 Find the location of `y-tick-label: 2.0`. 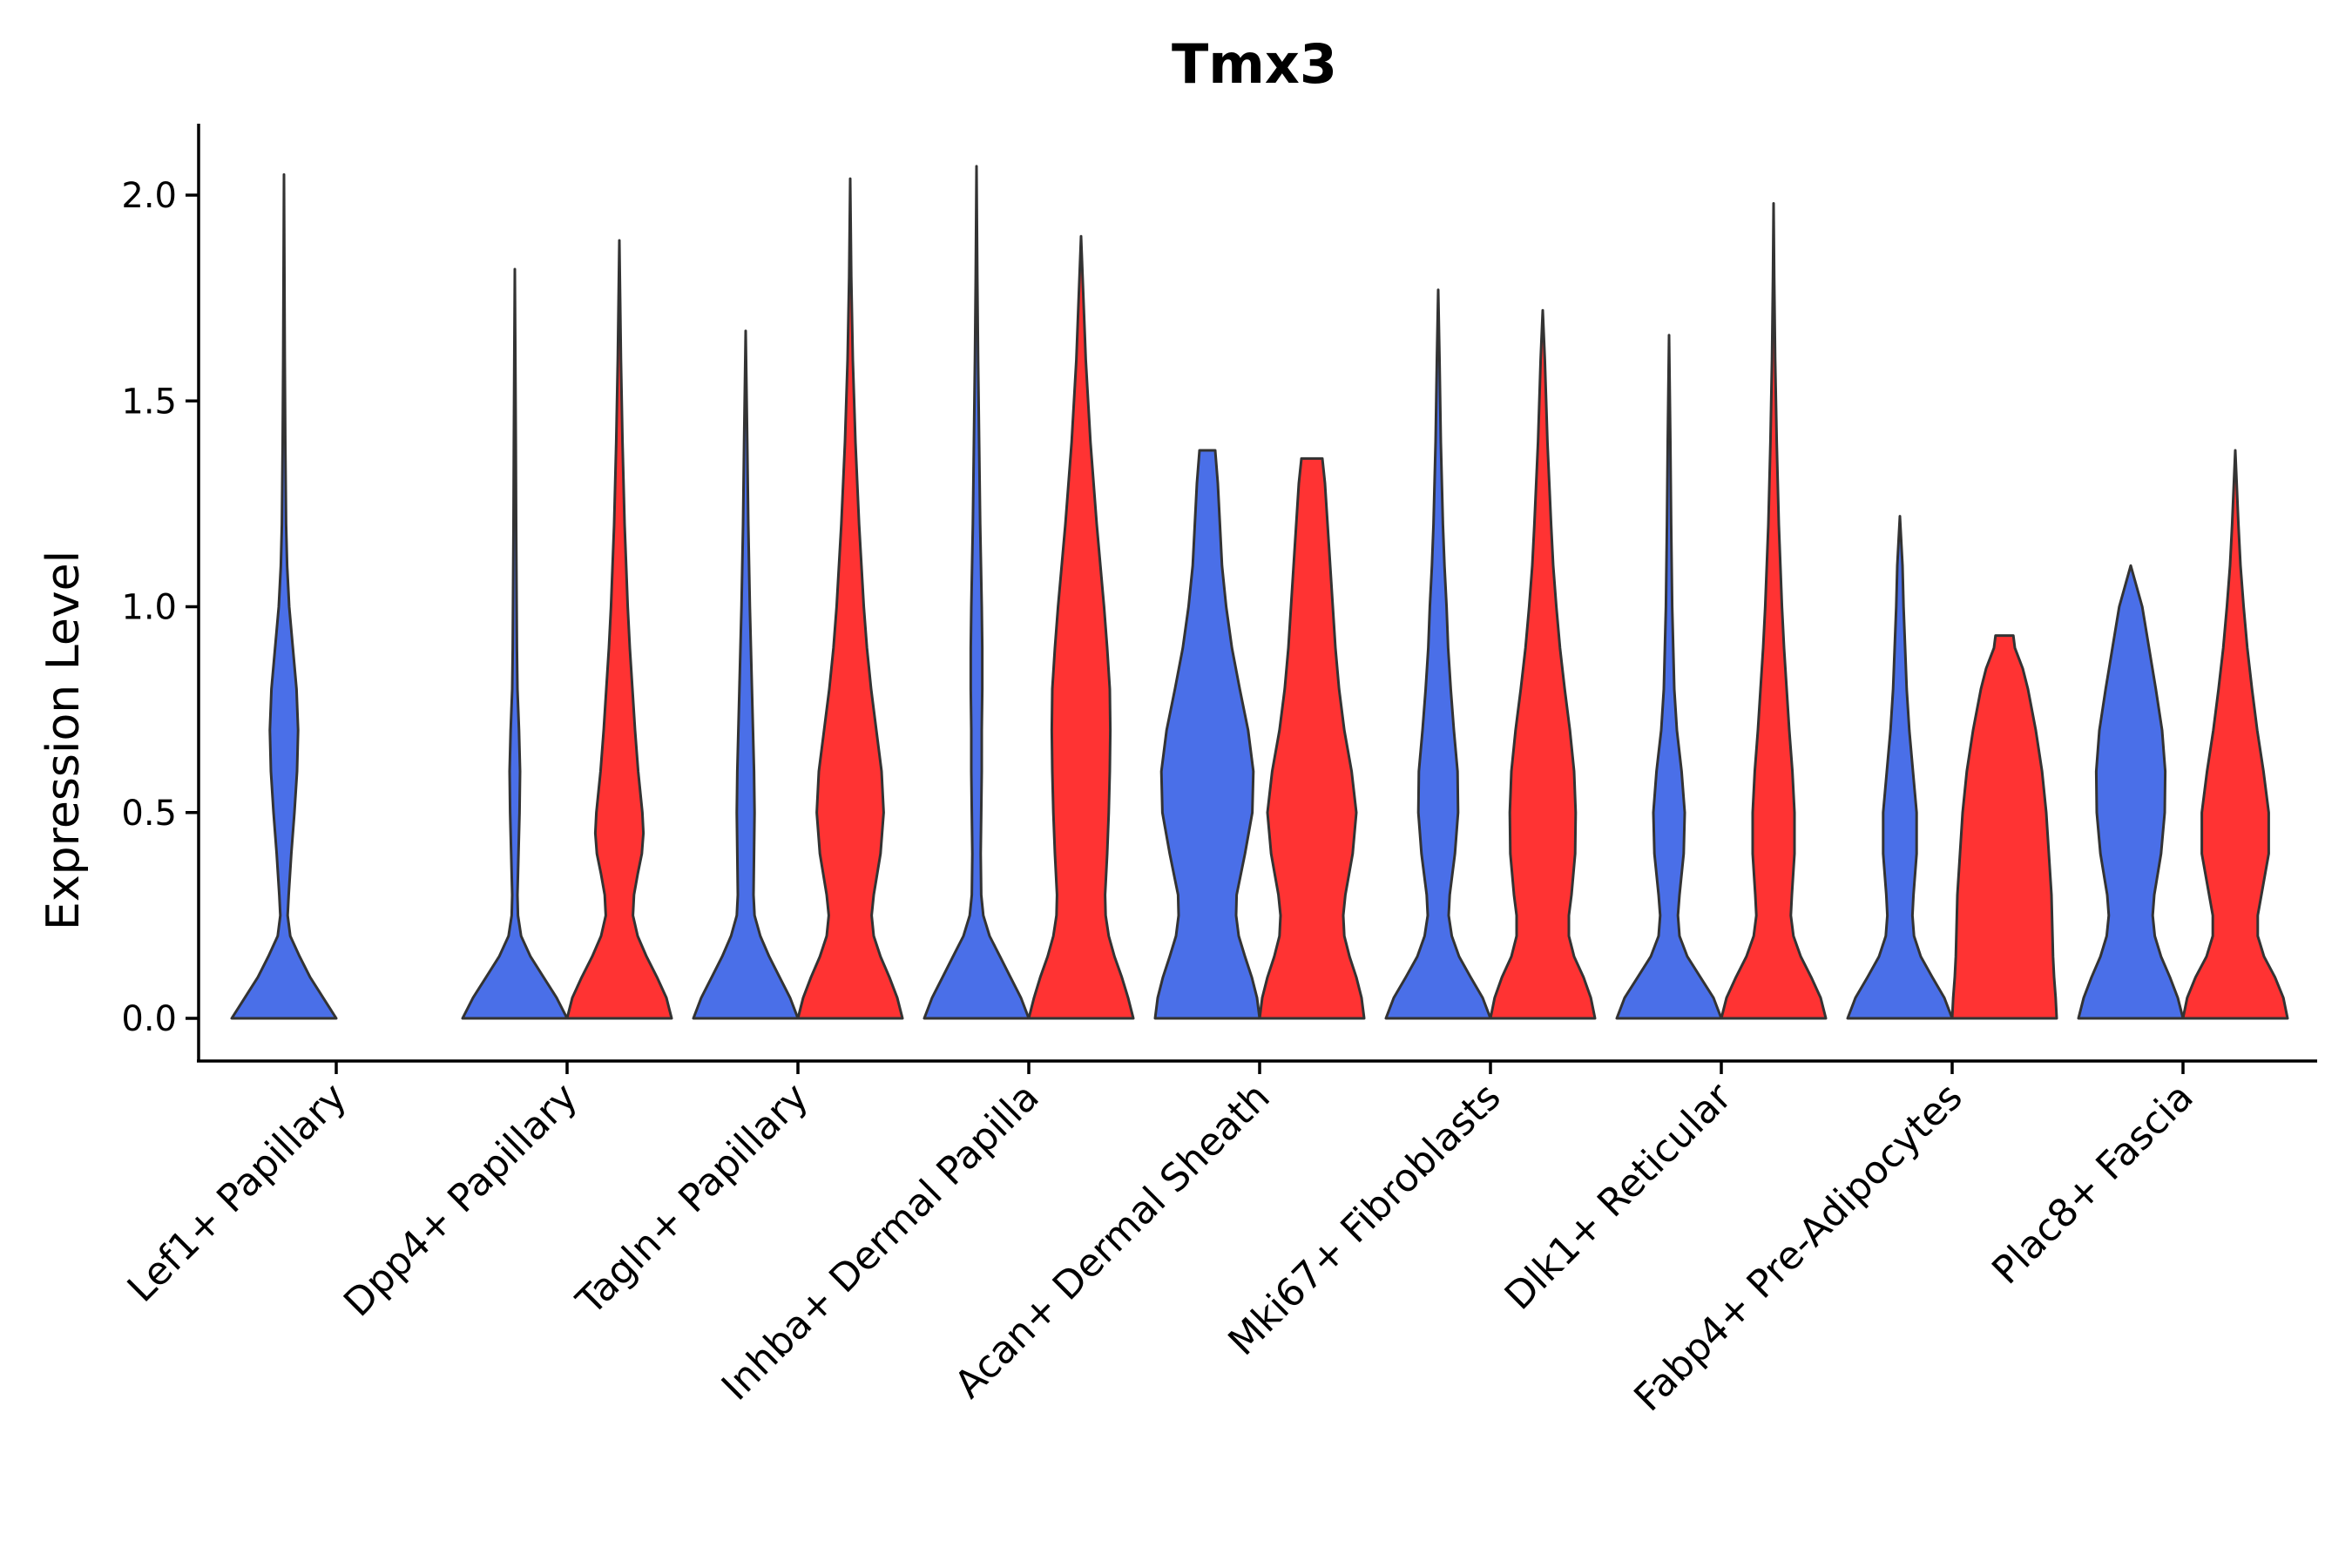

y-tick-label: 2.0 is located at coordinates (149, 196).